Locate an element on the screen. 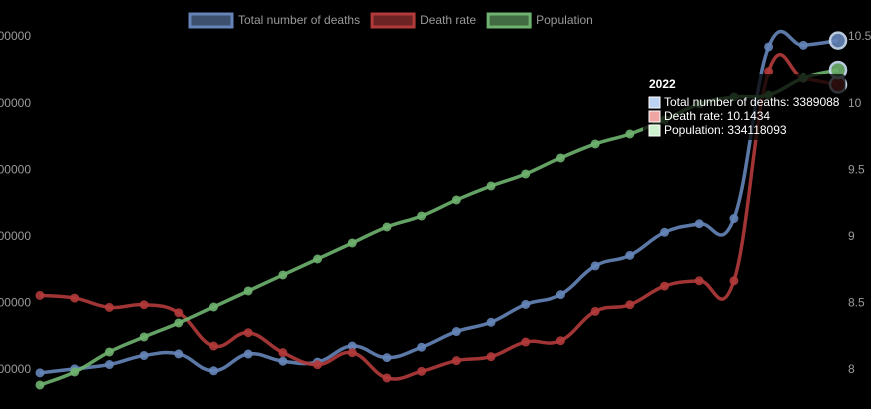 The height and width of the screenshot is (409, 871). tooltip-name: Total number of deaths is located at coordinates (725, 102).